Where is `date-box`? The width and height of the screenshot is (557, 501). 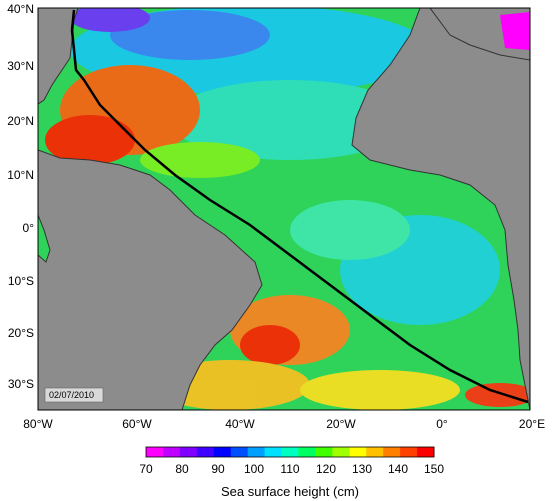
date-box is located at coordinates (74, 395).